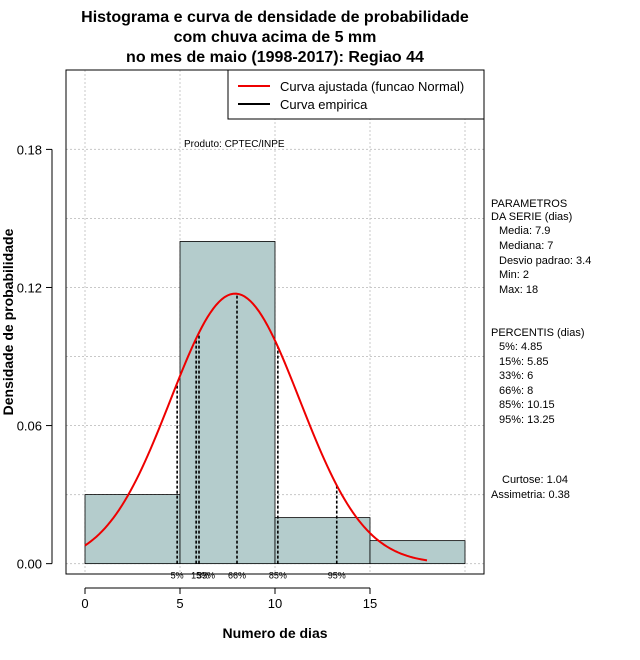 The width and height of the screenshot is (640, 660). What do you see at coordinates (200, 576) in the screenshot?
I see `percentile-label-15: 15%` at bounding box center [200, 576].